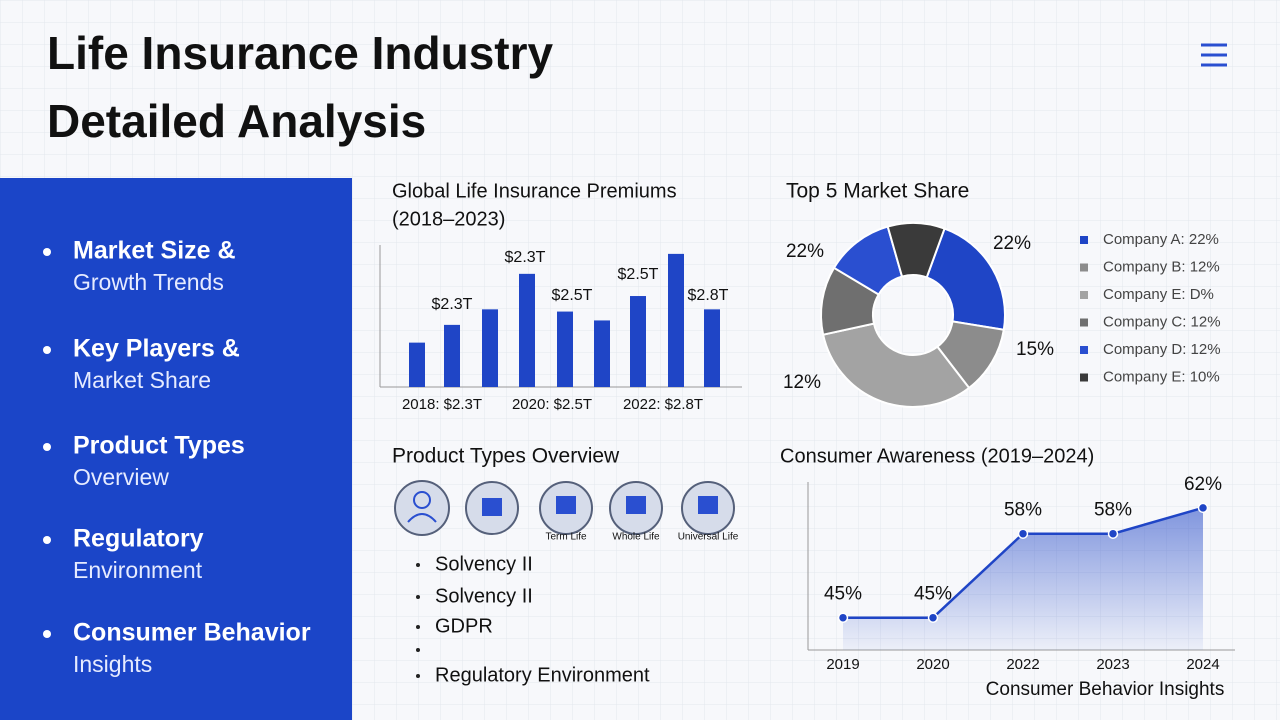 Image resolution: width=1280 pixels, height=720 pixels. What do you see at coordinates (542, 675) in the screenshot?
I see `reg-item: Regulatory Environment` at bounding box center [542, 675].